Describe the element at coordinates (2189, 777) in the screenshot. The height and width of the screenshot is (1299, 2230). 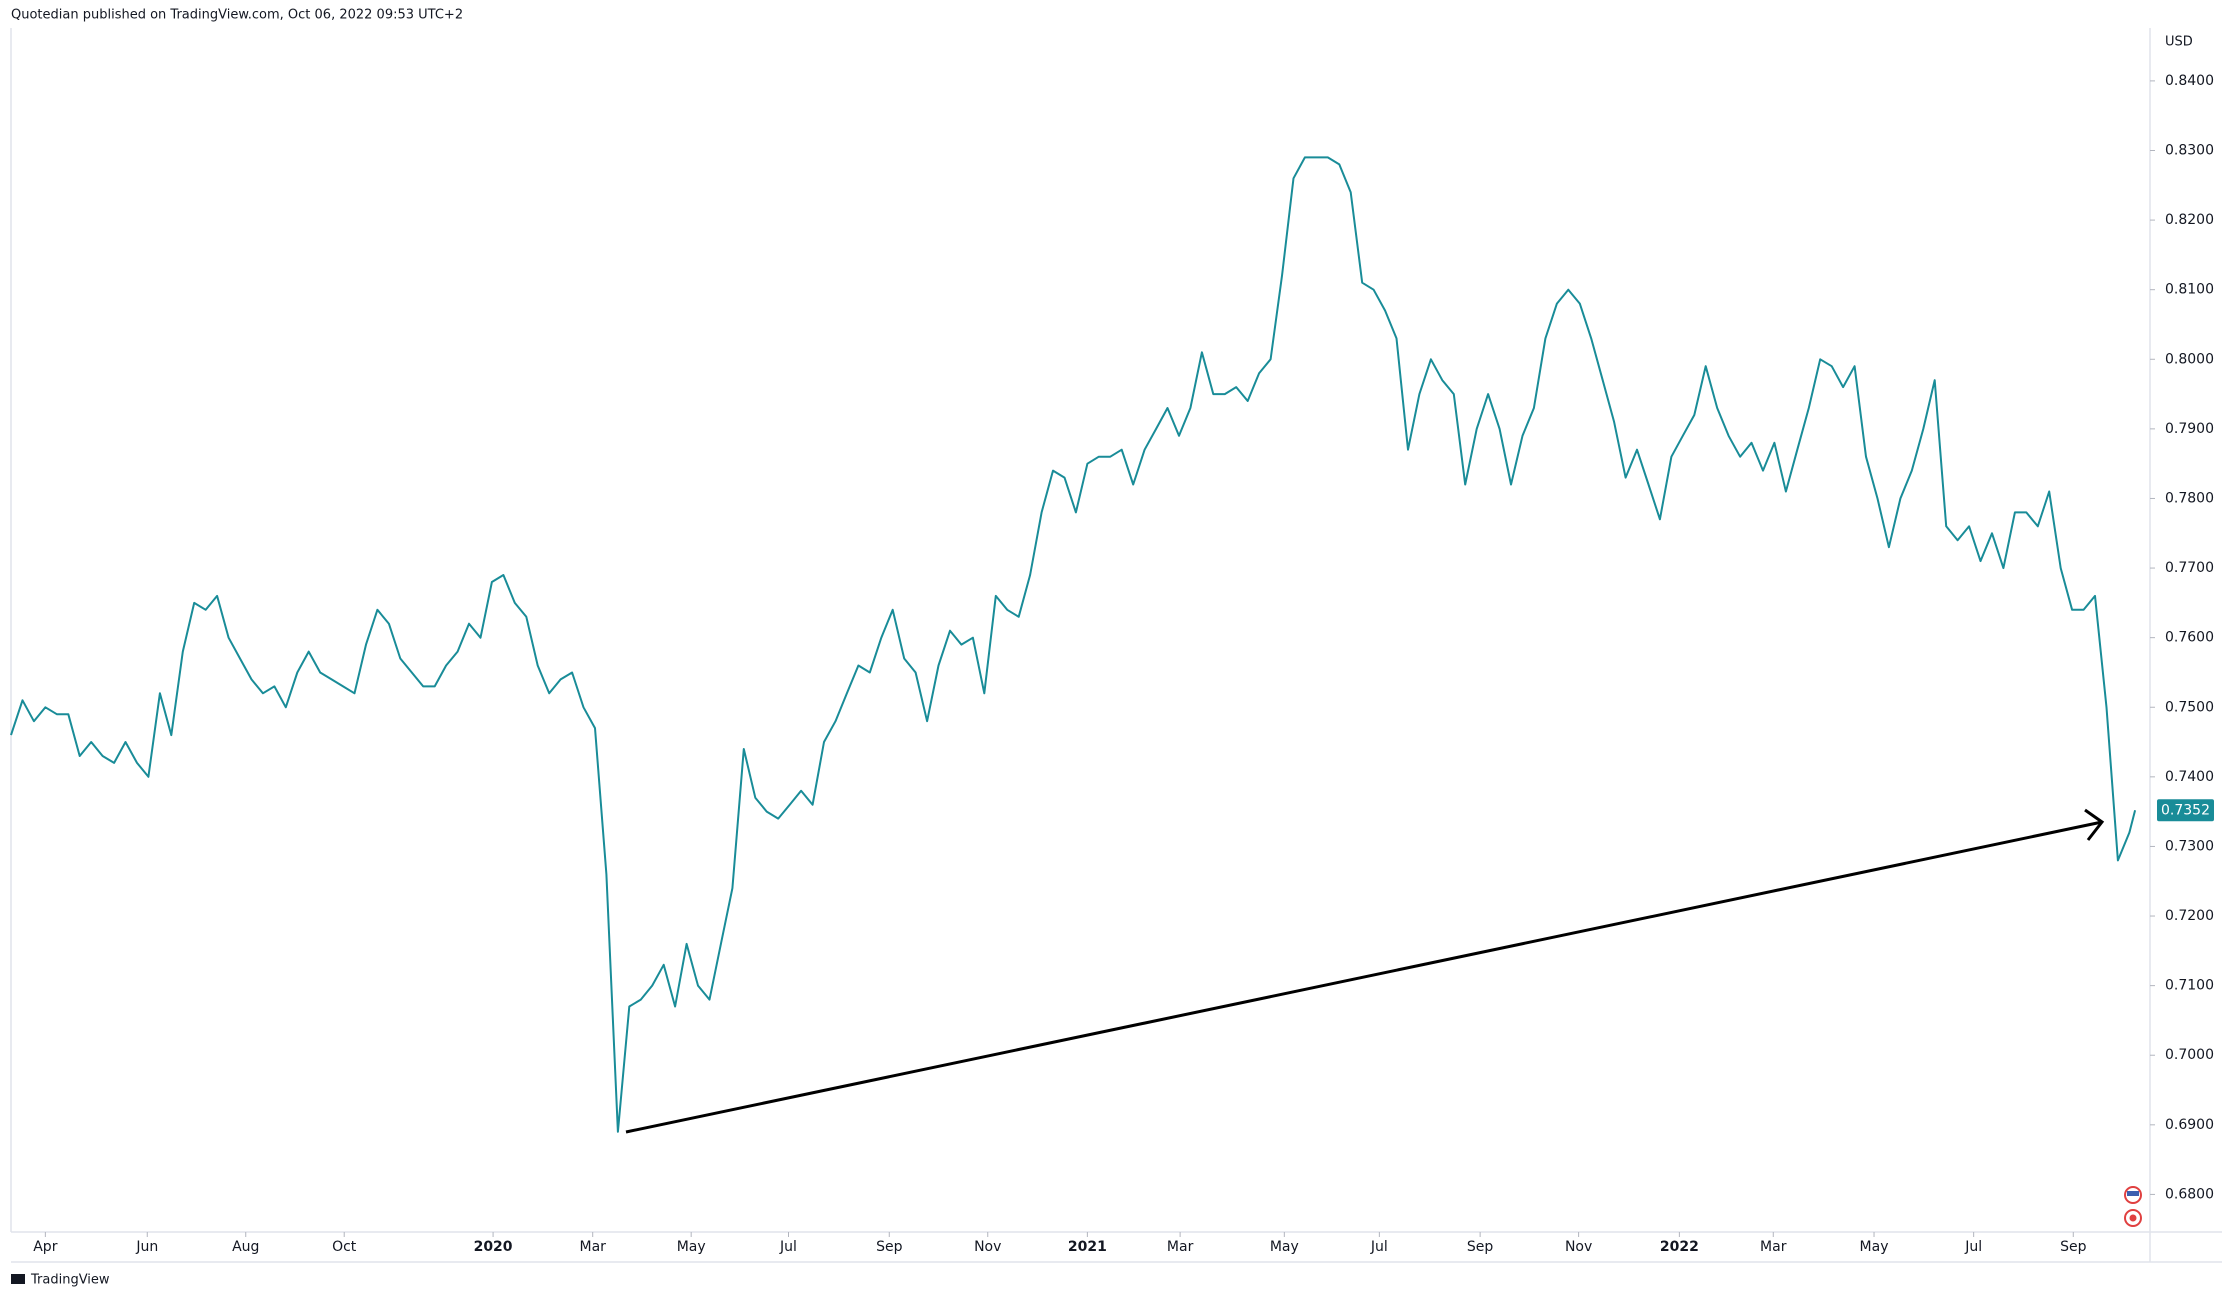
I see `y-tick-label: 0.7400` at that location.